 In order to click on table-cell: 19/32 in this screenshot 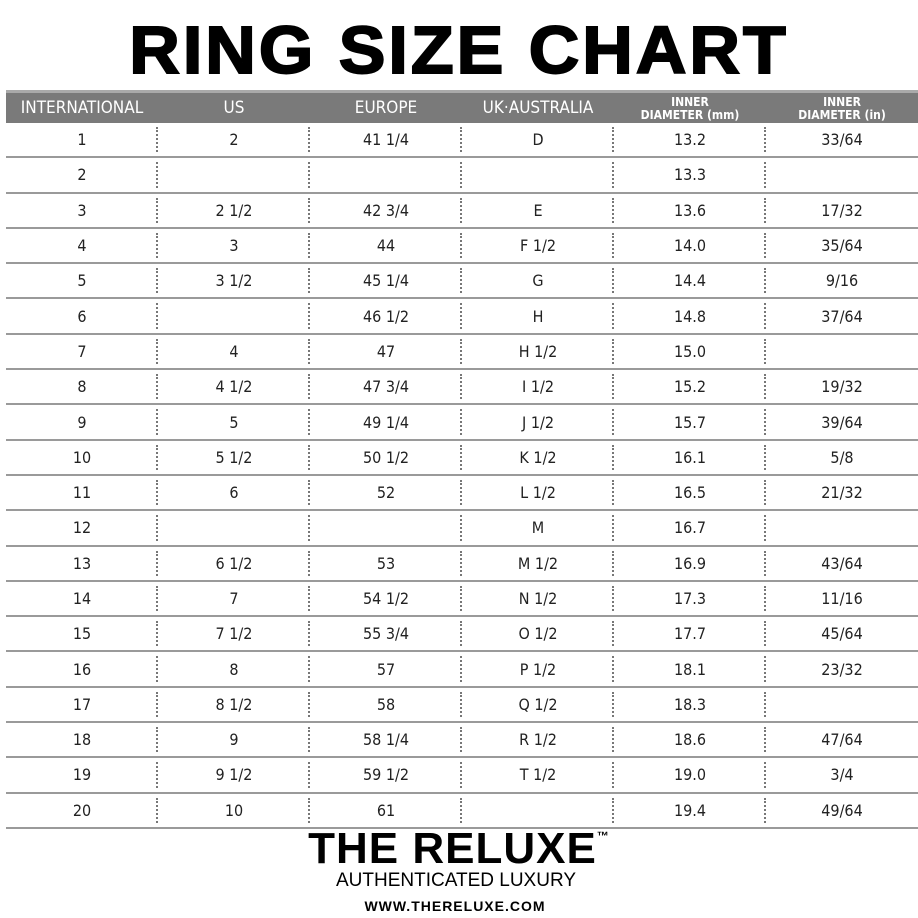, I will do `click(842, 387)`.